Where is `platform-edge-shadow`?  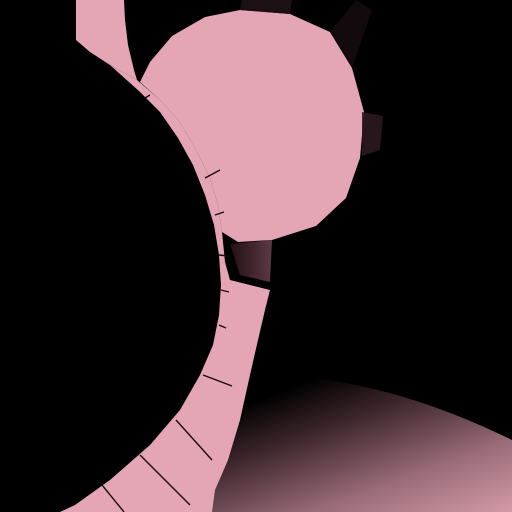 platform-edge-shadow is located at coordinates (251, 261).